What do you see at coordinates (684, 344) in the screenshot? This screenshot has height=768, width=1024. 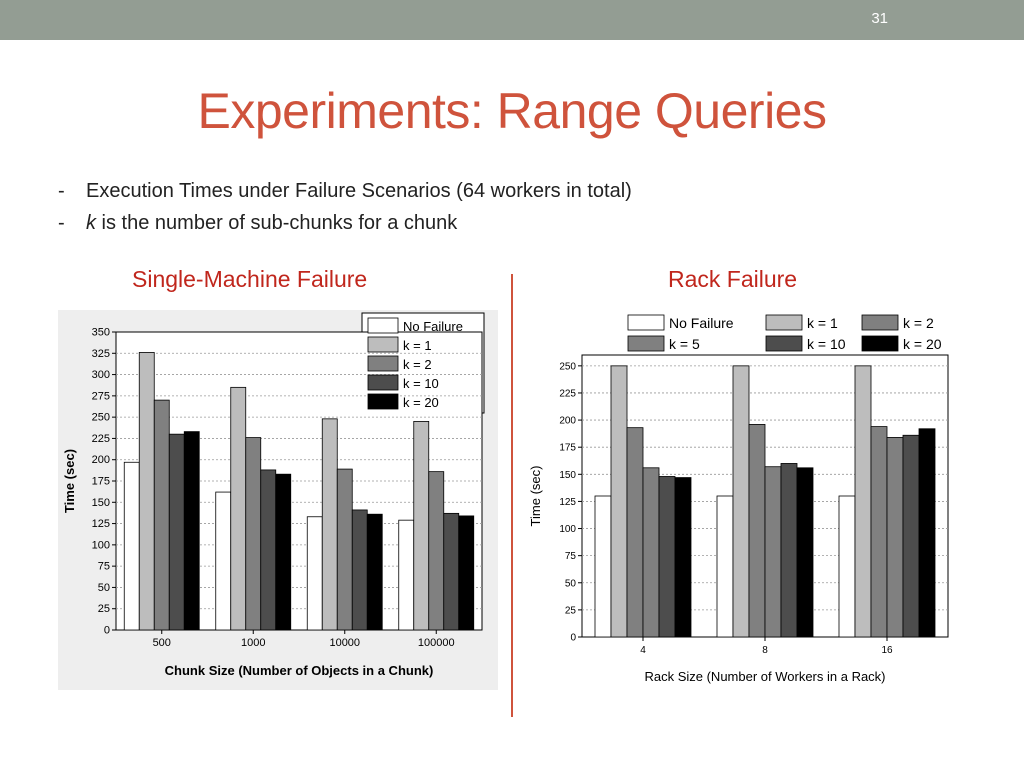 I see `legend-label: k = 5` at bounding box center [684, 344].